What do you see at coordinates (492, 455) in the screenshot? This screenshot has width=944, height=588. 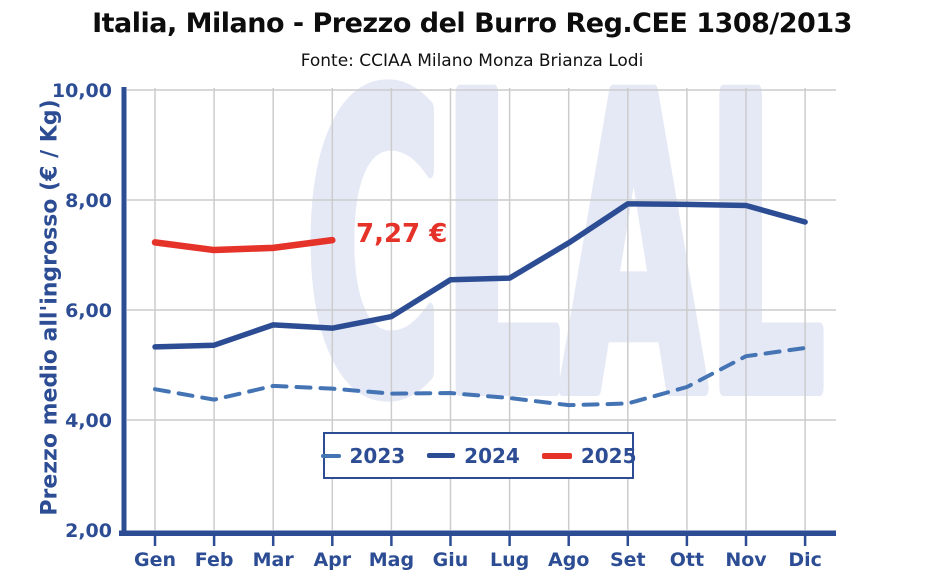 I see `legend-label-2024: 2024` at bounding box center [492, 455].